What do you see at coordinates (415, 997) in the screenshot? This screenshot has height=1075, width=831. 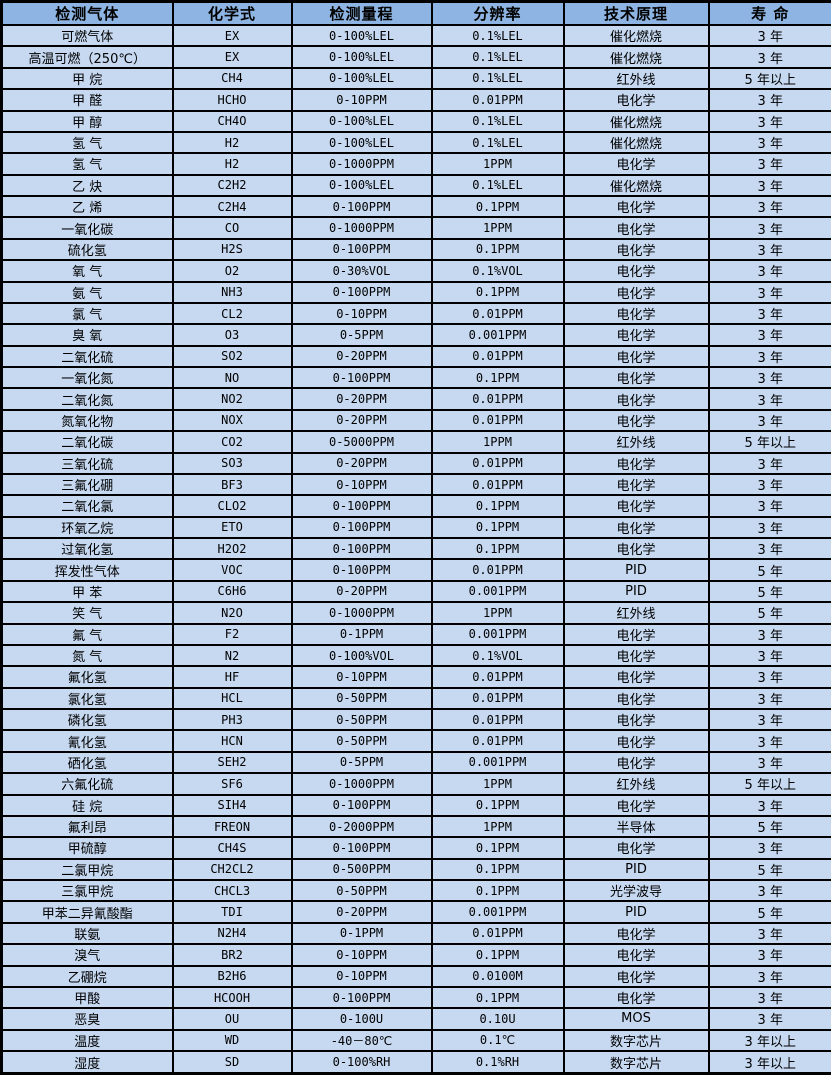 I see `table-row: 甲酸 HCOOH 0-100PPM 0.1PPM 电化学 3 年` at bounding box center [415, 997].